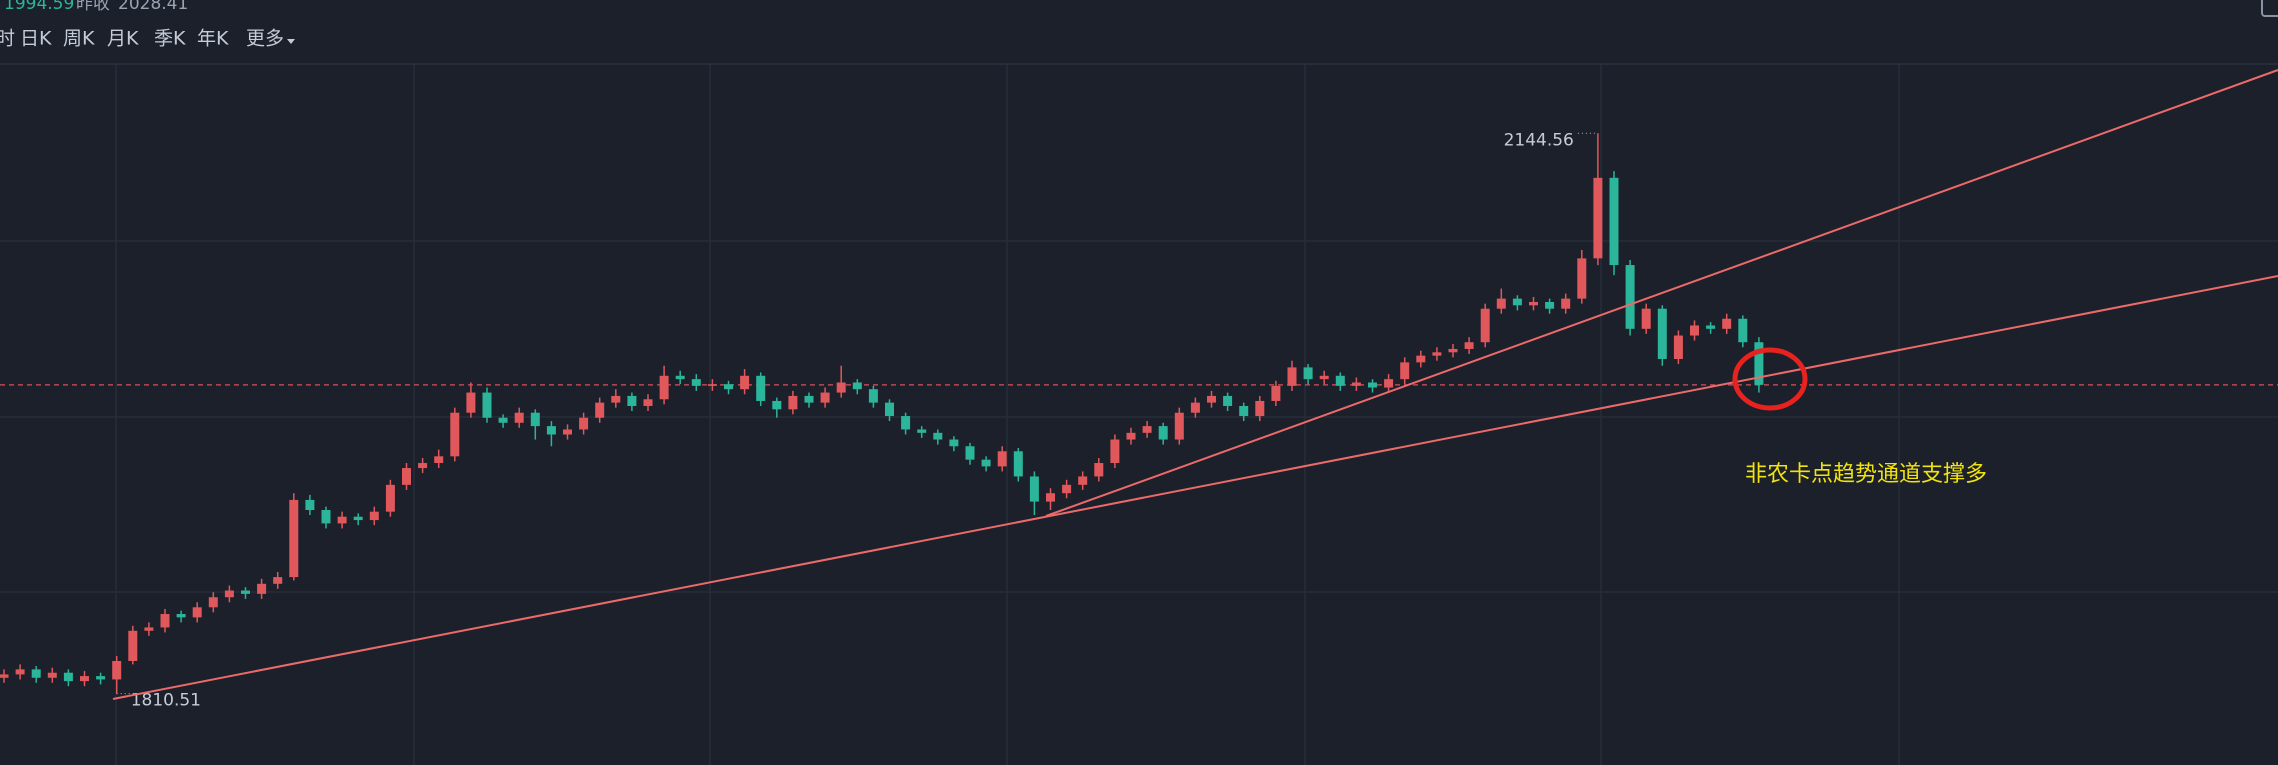 The width and height of the screenshot is (2278, 765). Describe the element at coordinates (1866, 474) in the screenshot. I see `annotation: 非农卡点趋势通道支撑多` at that location.